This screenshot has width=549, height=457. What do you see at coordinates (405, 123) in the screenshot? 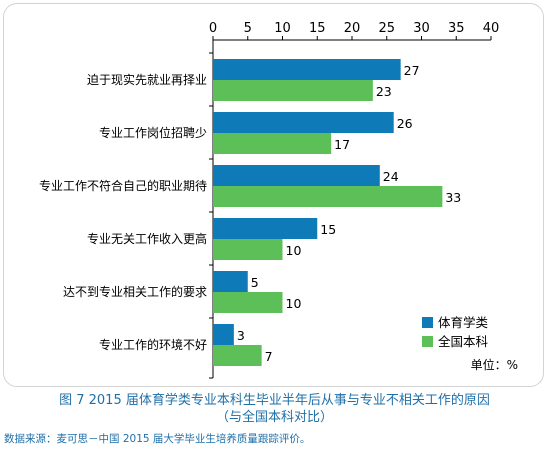
I see `bar-value-label: 26` at bounding box center [405, 123].